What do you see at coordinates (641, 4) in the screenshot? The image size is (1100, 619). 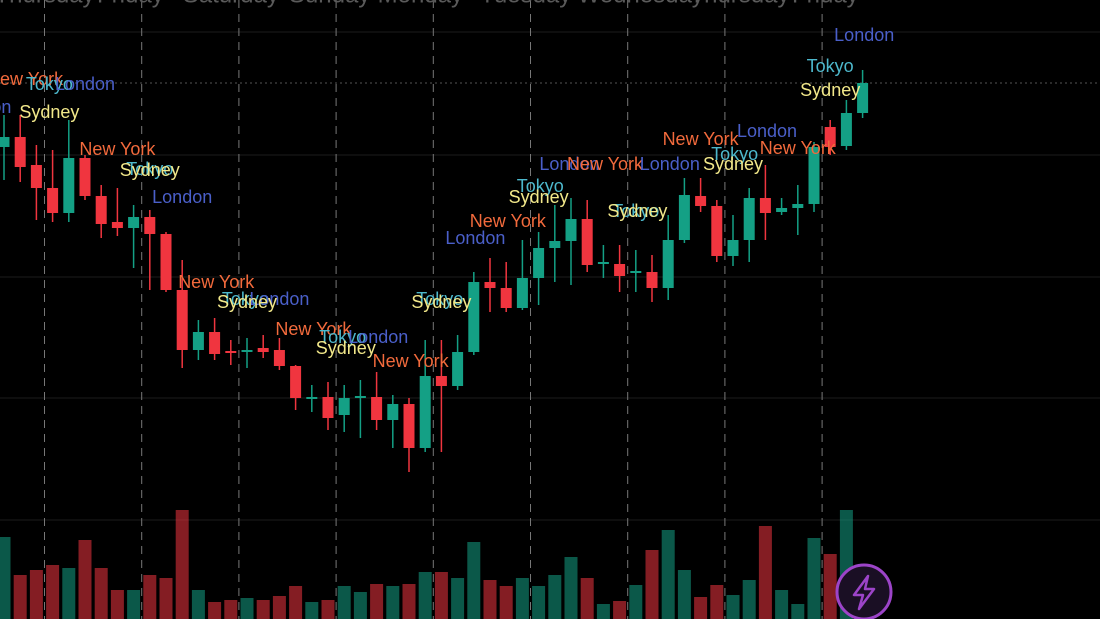 I see `day-label: Wednesday` at bounding box center [641, 4].